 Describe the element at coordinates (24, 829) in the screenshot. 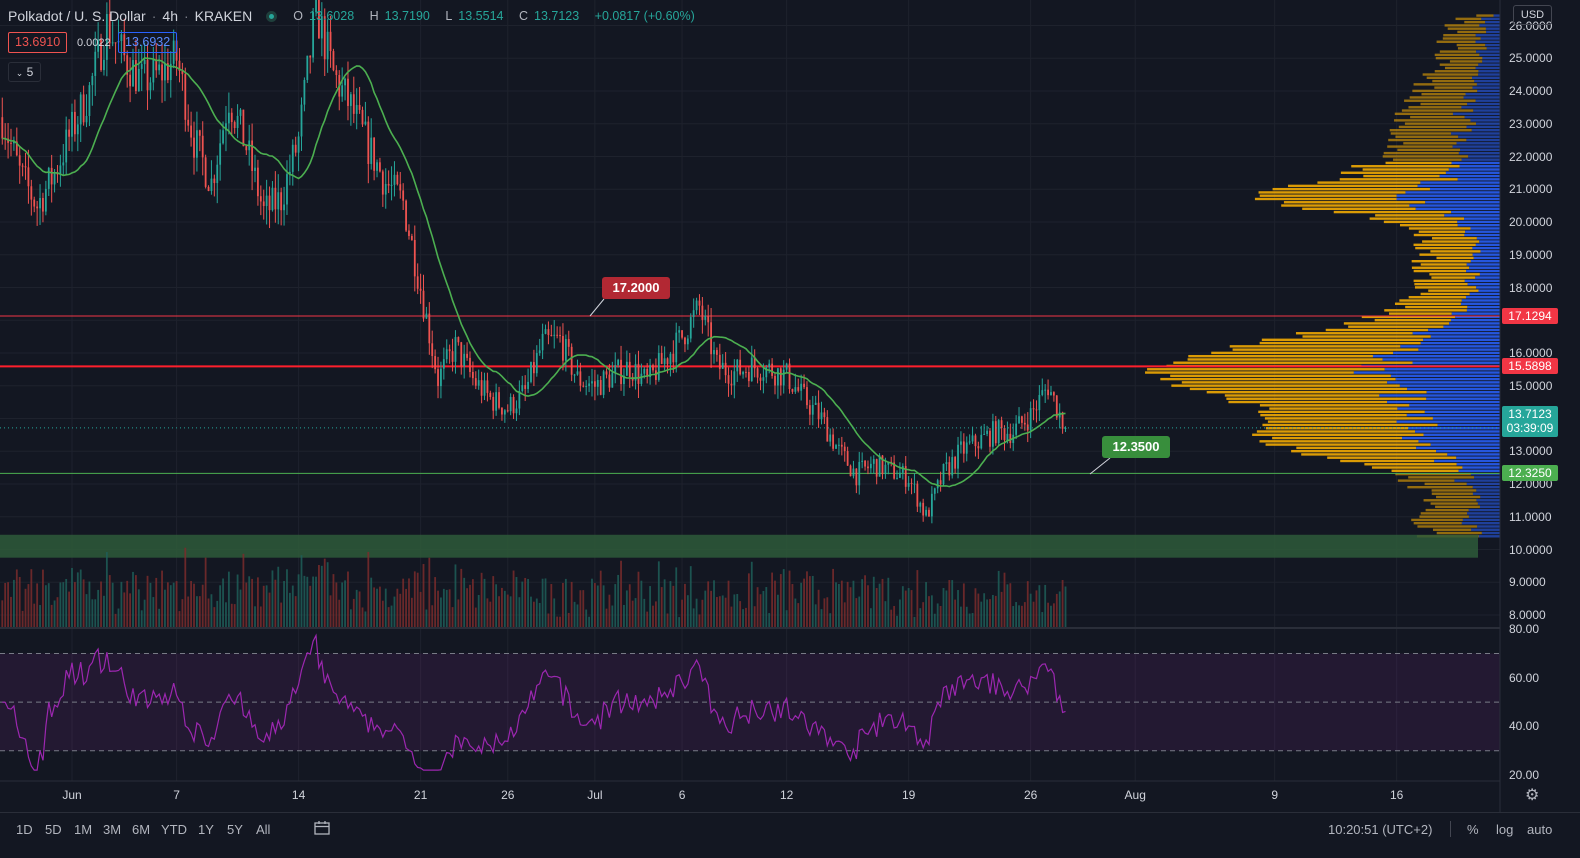

I see `range-button-1d: 1D` at that location.